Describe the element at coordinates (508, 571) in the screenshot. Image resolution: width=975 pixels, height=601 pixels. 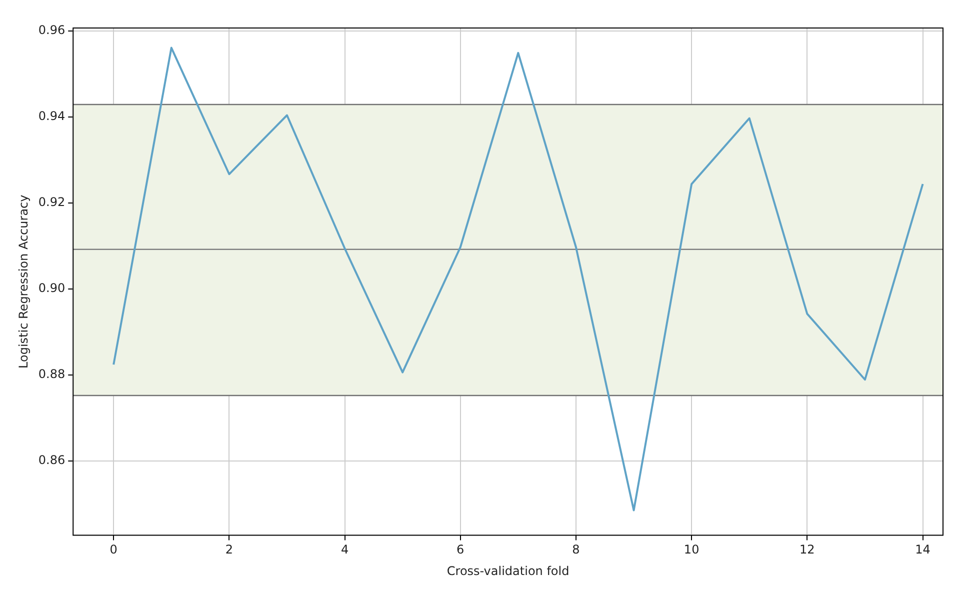
I see `x-axis-title: Cross-validation fold` at that location.